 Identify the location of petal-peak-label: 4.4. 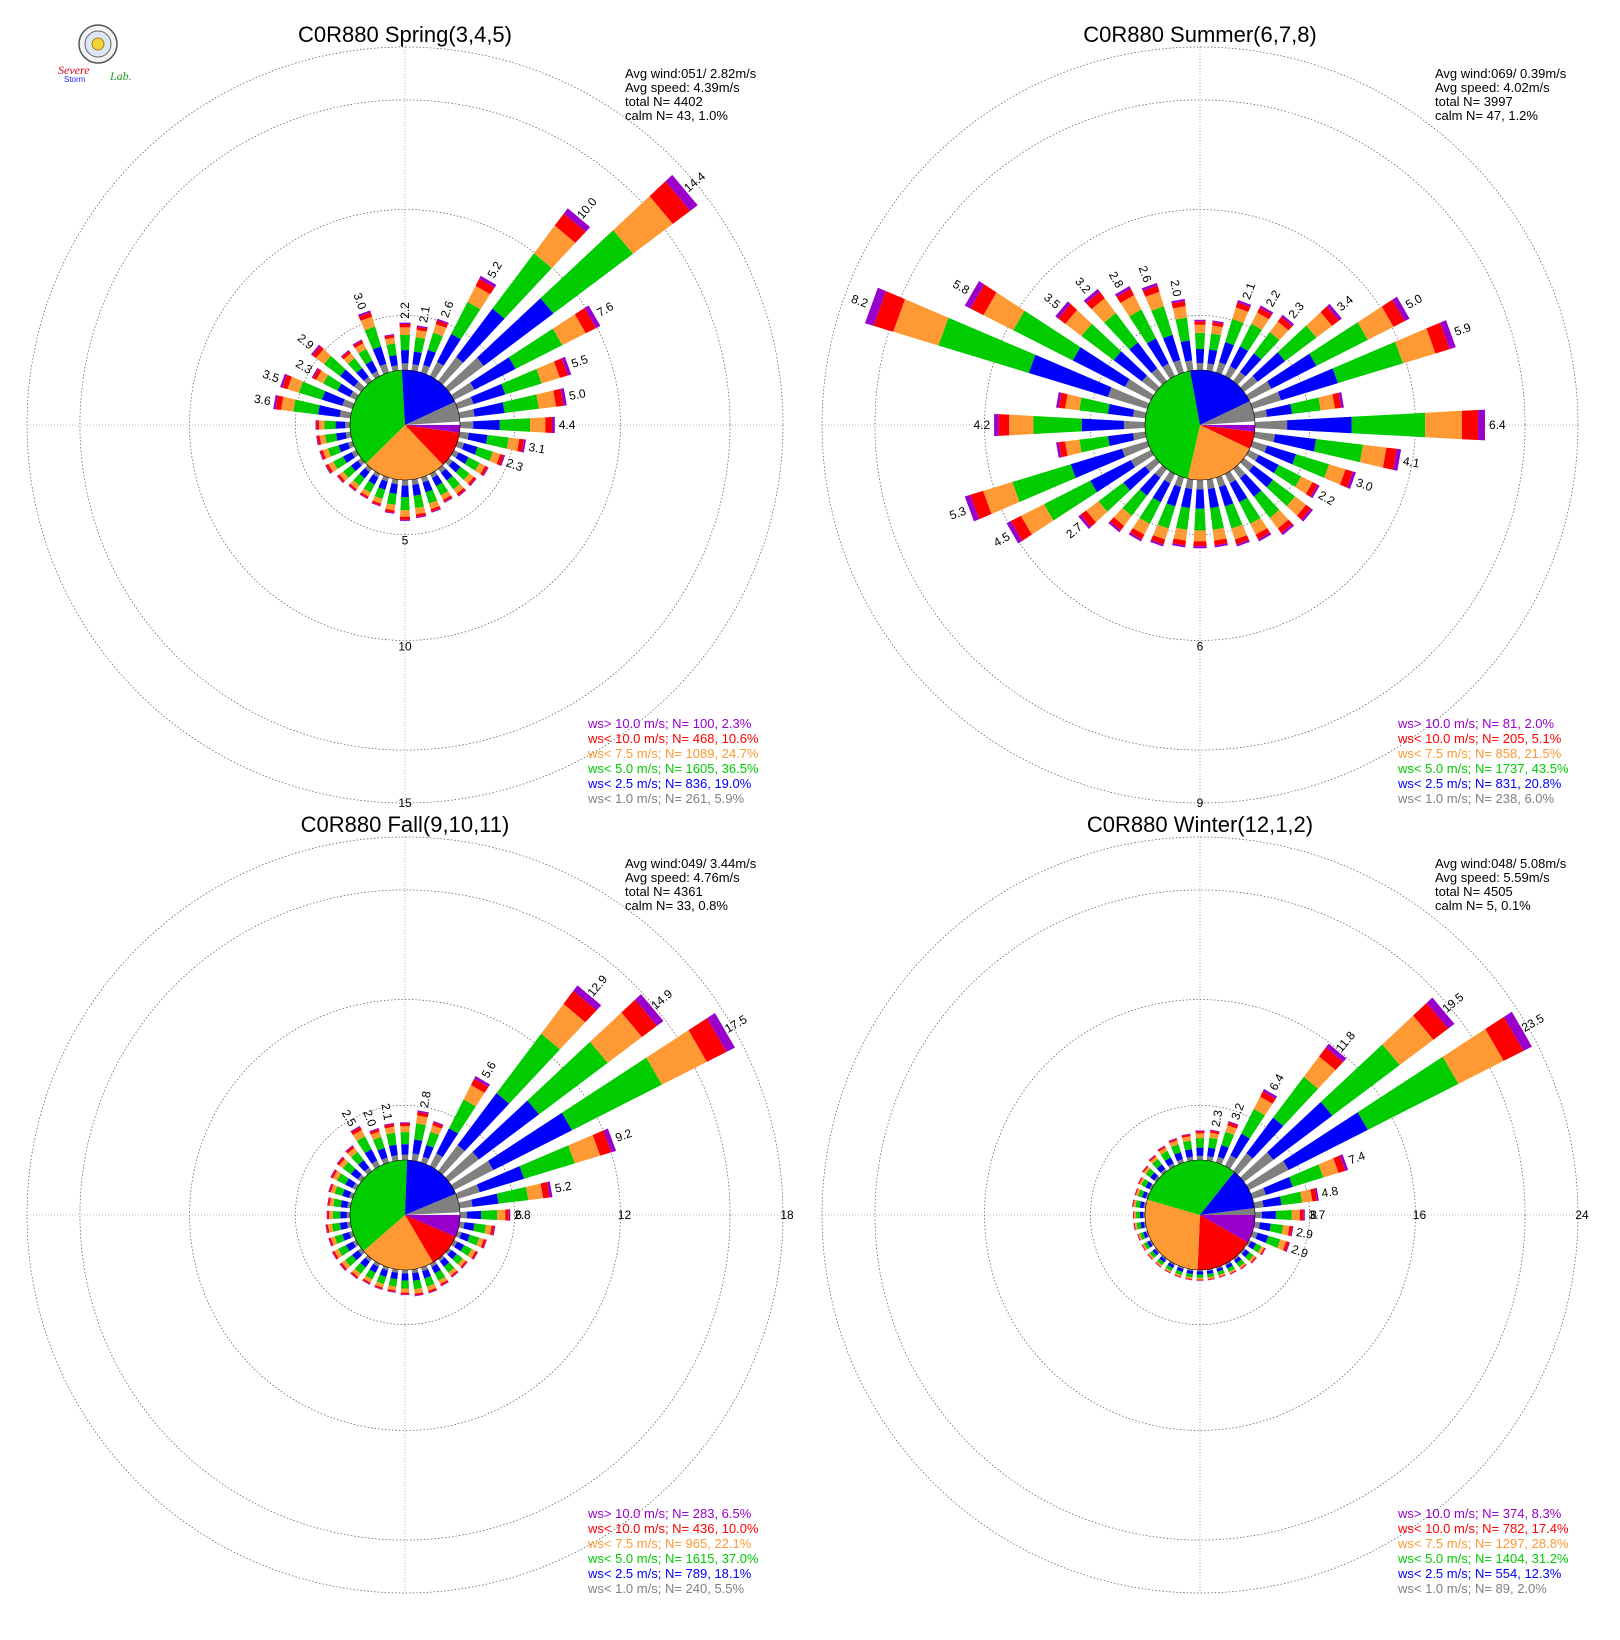
(567, 425).